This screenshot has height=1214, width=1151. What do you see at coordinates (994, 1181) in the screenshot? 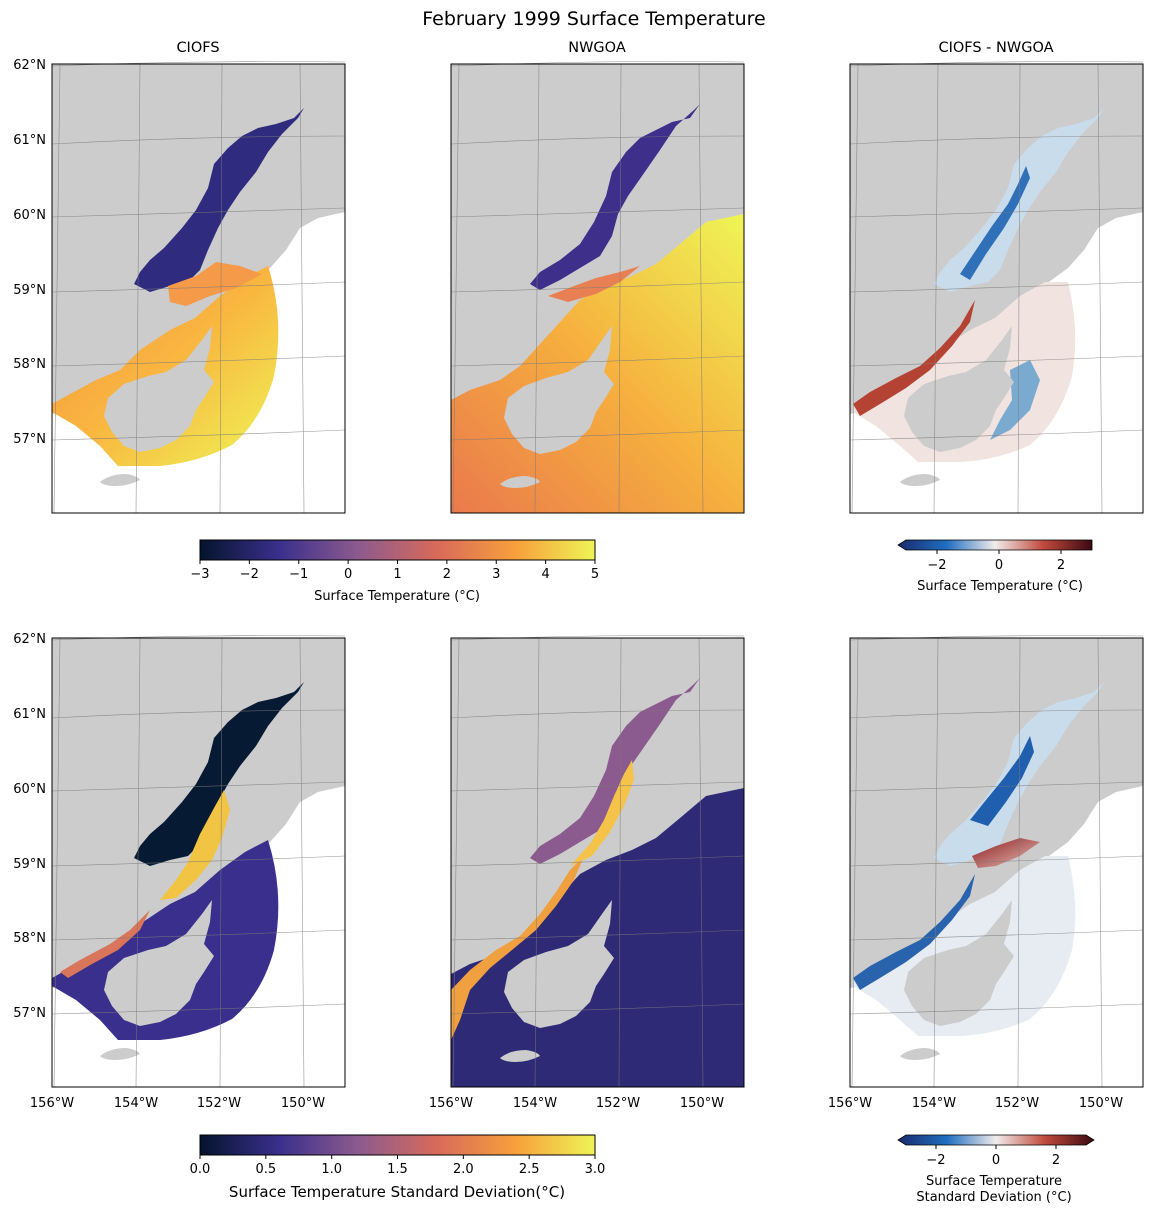
I see `colorbar-std-diff-label-line1: Surface Temperature` at bounding box center [994, 1181].